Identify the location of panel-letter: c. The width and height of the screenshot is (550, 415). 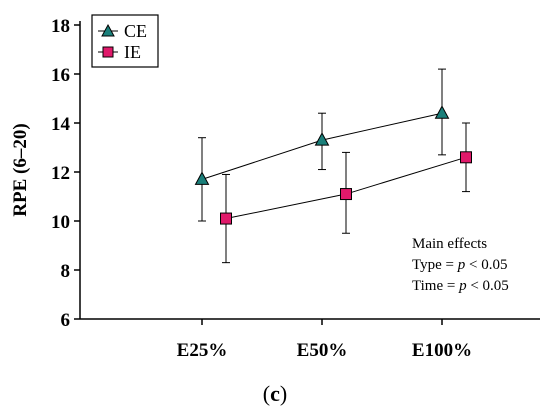
(275, 393).